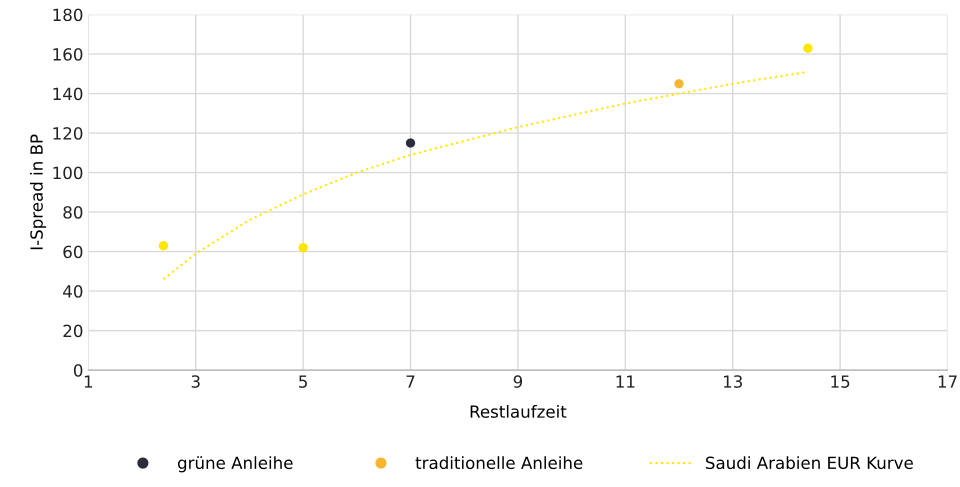  Describe the element at coordinates (518, 381) in the screenshot. I see `x-tick-label: 9` at that location.